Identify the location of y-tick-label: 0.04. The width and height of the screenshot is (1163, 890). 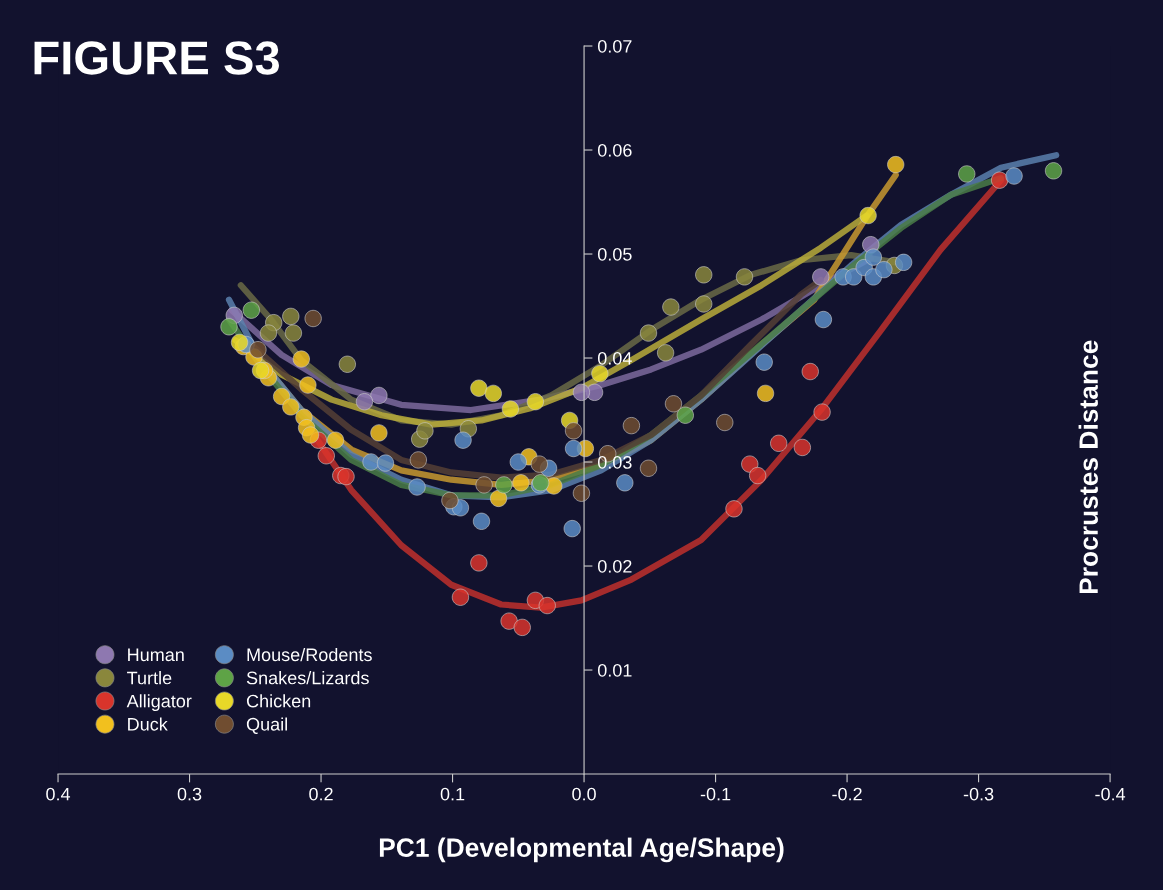
(614, 358).